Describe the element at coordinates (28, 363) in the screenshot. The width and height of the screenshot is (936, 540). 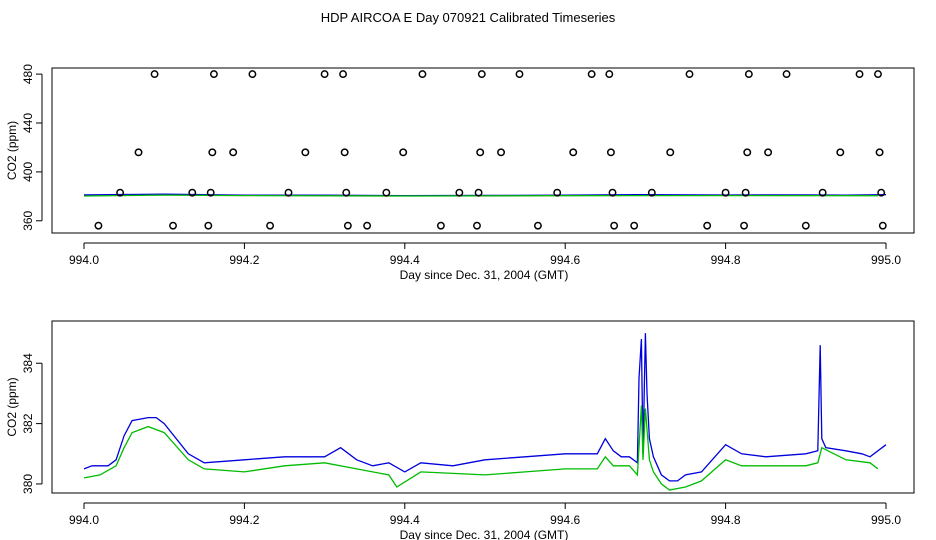
I see `y-tick-label: 384` at that location.